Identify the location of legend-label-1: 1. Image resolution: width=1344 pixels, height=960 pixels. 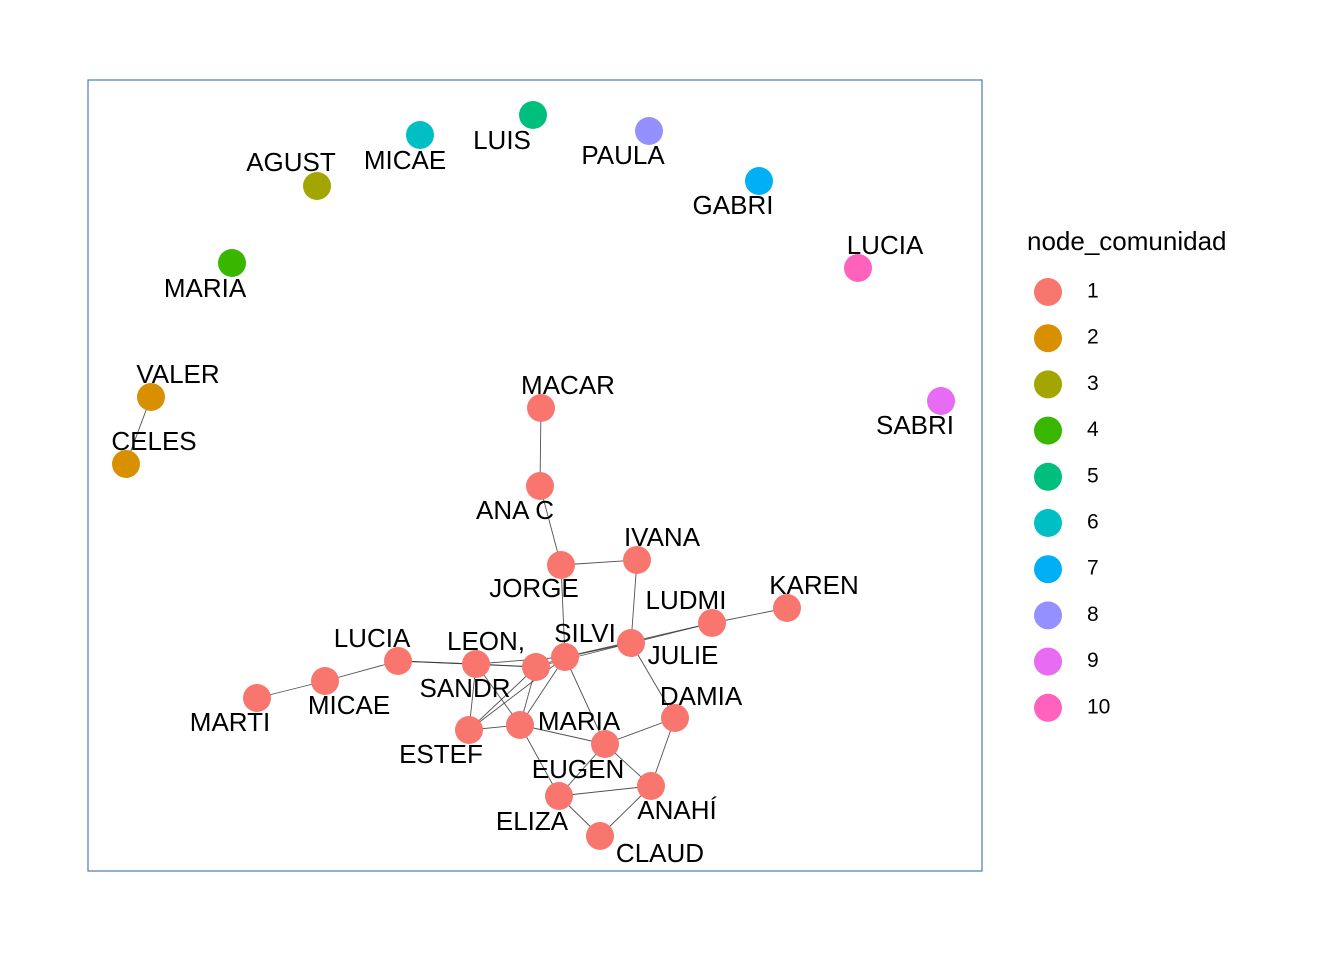
(1093, 291).